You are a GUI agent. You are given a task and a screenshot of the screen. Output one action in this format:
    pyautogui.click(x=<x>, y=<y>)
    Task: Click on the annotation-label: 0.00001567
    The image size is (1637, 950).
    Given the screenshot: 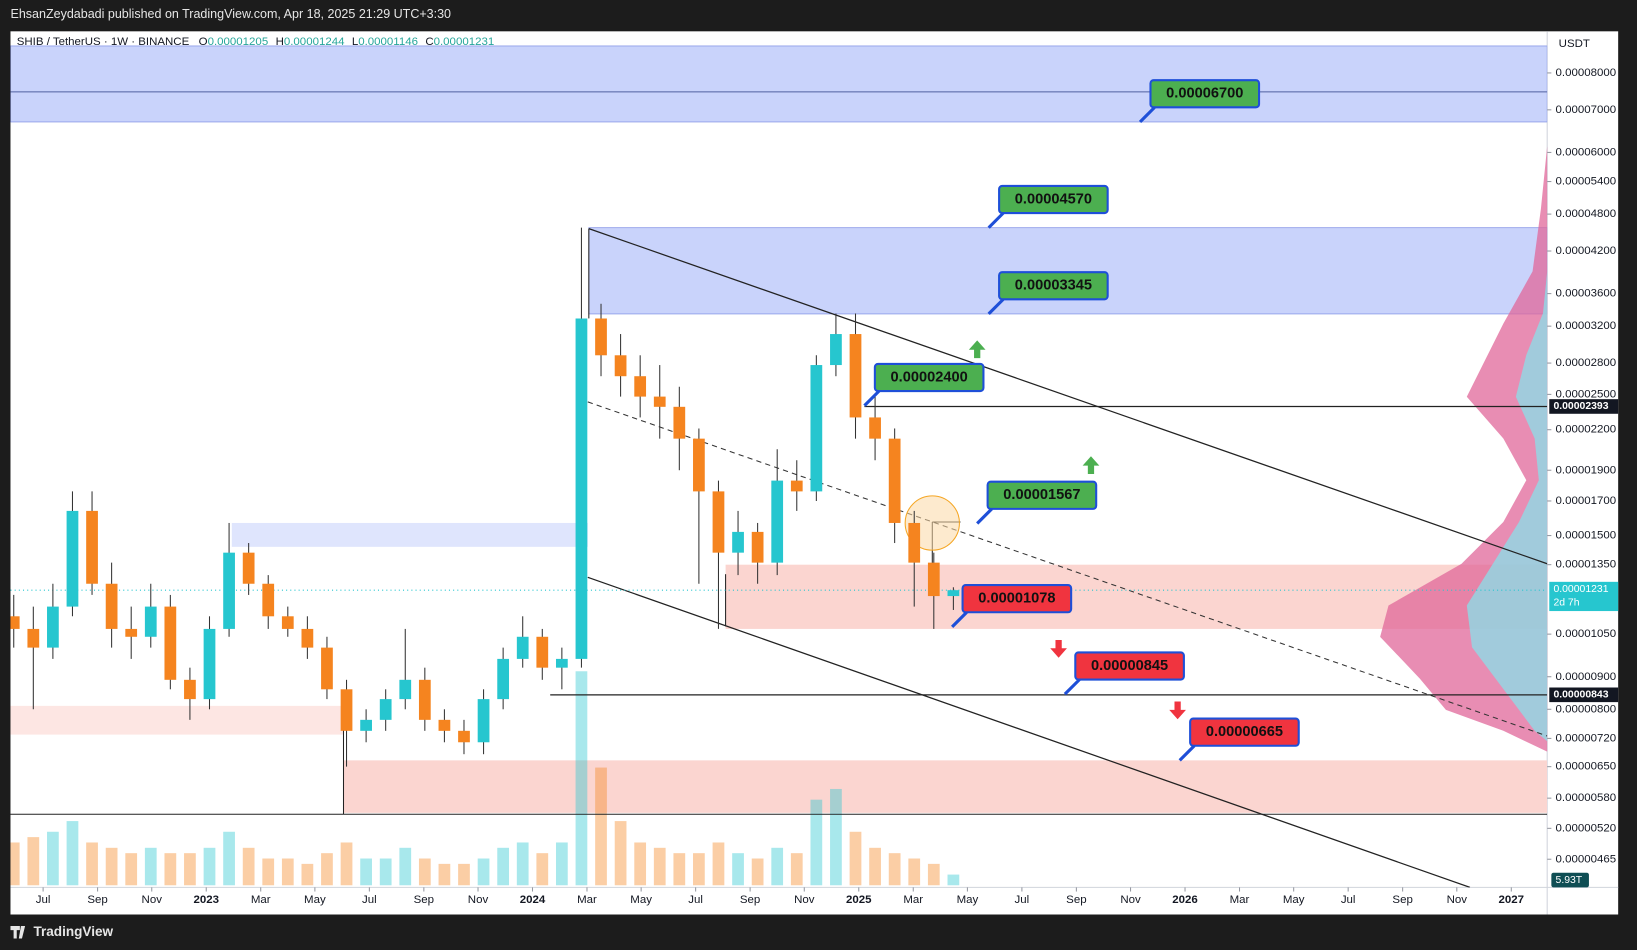 What is the action you would take?
    pyautogui.click(x=1041, y=495)
    